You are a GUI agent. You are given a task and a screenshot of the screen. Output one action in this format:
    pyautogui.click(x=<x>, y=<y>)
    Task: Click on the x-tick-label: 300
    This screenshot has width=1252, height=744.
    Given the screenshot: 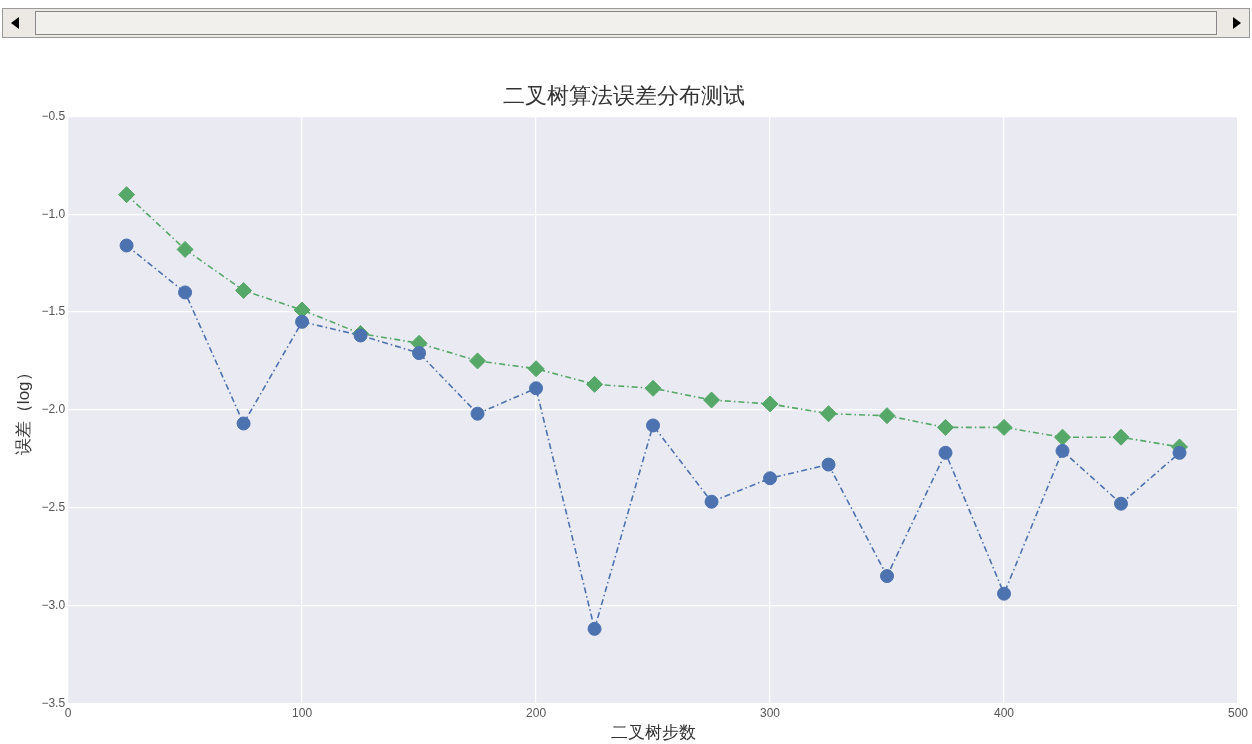 What is the action you would take?
    pyautogui.click(x=770, y=712)
    